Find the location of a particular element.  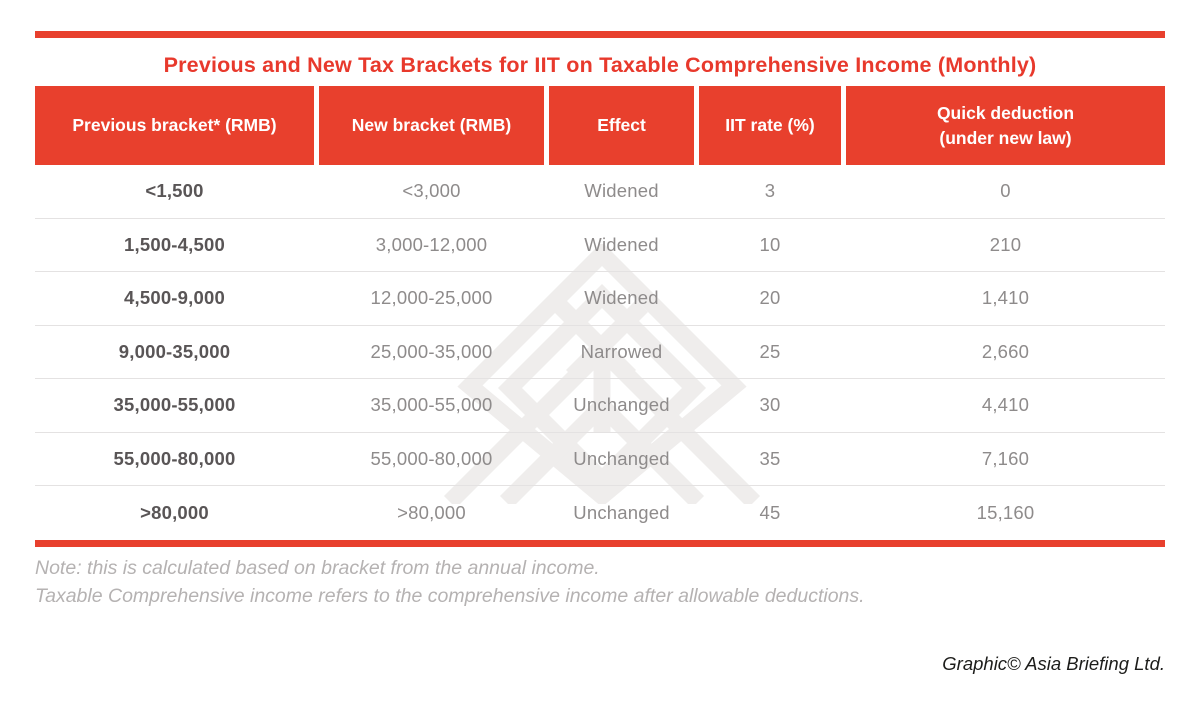

table-row: >80,000 >80,000 Unchanged 45 15,160 is located at coordinates (600, 513).